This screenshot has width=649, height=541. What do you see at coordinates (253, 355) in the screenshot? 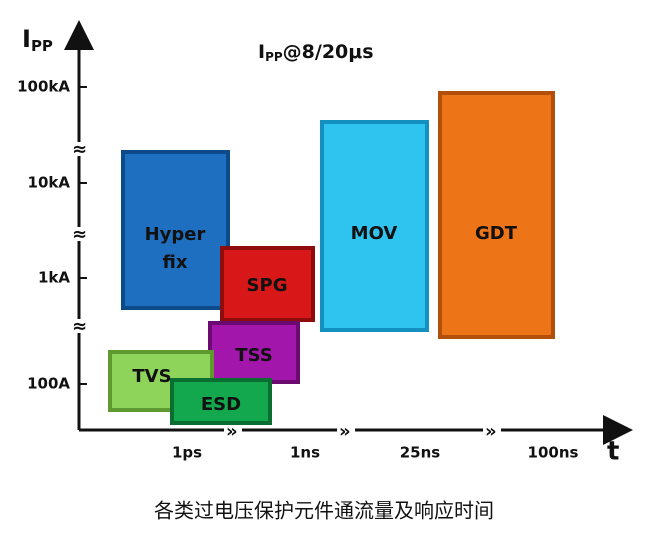
I see `node-label: TSS` at bounding box center [253, 355].